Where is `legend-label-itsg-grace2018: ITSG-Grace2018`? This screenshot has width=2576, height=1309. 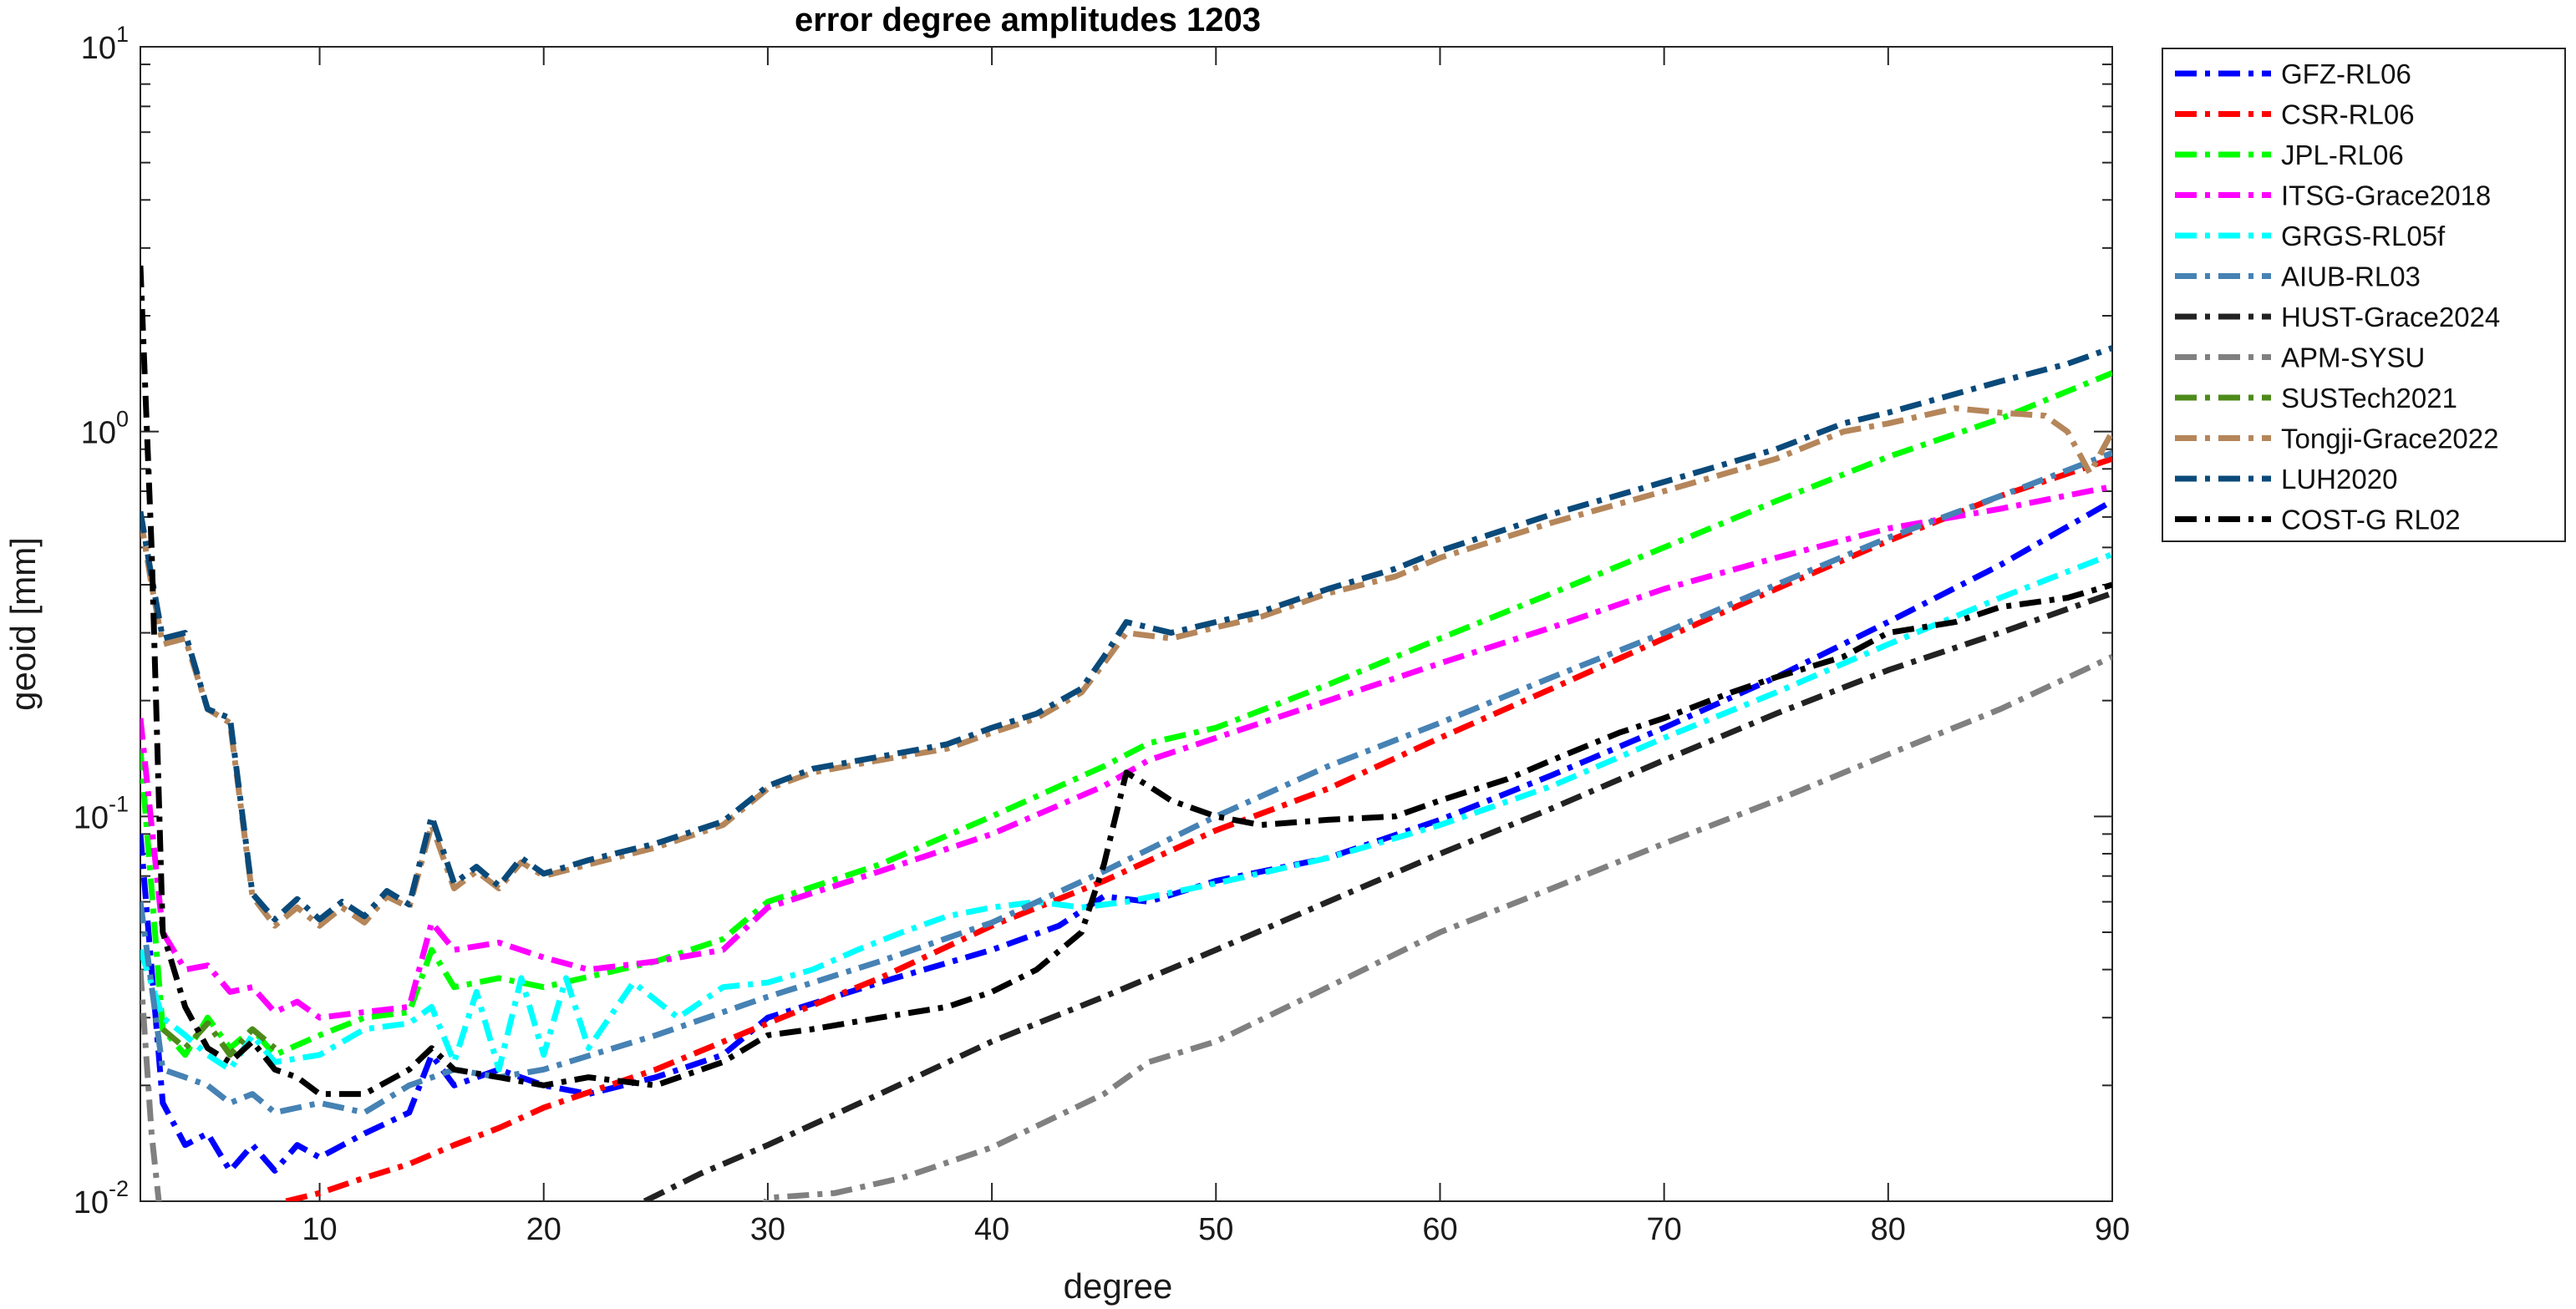
legend-label-itsg-grace2018: ITSG-Grace2018 is located at coordinates (2386, 195).